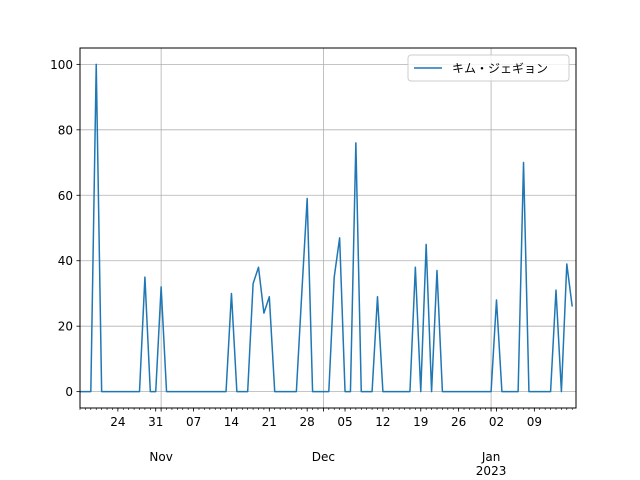 The height and width of the screenshot is (480, 640). Describe the element at coordinates (500, 69) in the screenshot. I see `legend-label: キム・ジェギョン` at that location.